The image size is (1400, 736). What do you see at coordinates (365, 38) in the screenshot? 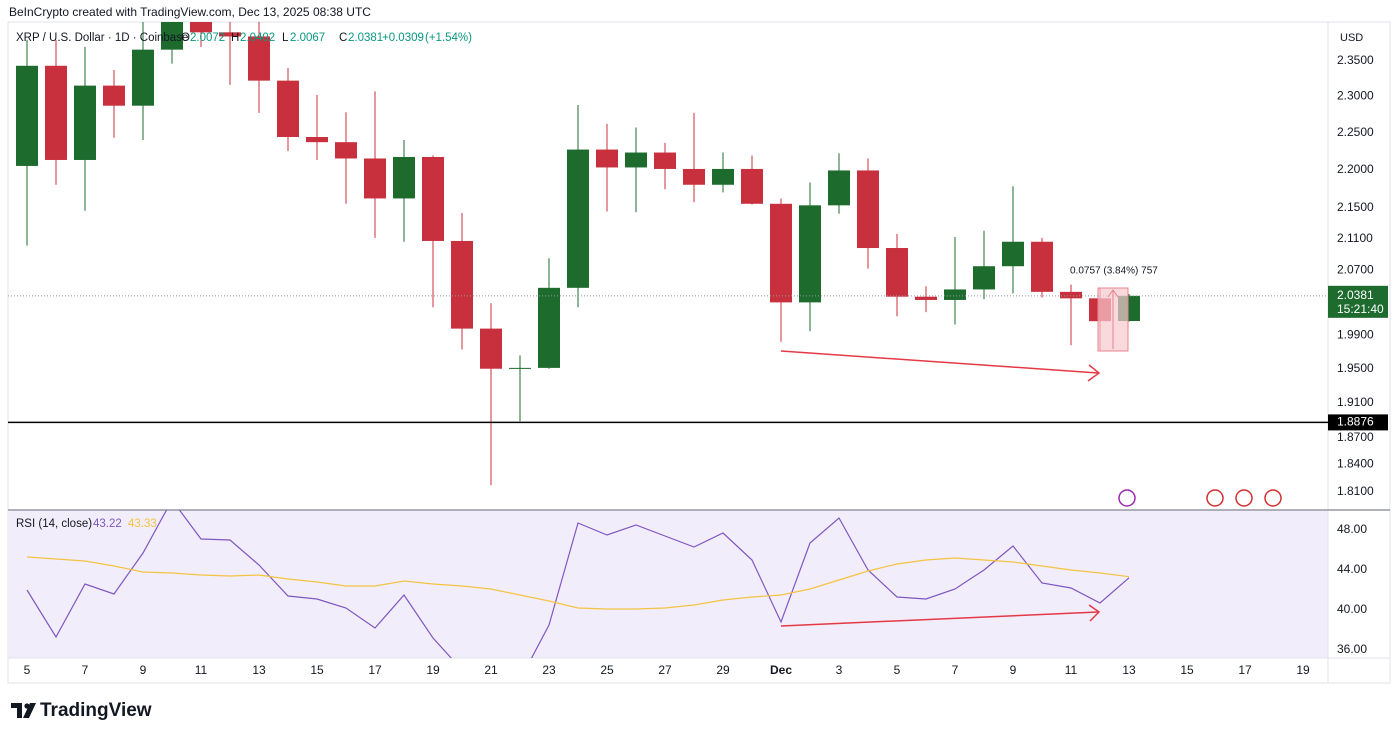
I see `ohlc-value: 2.0381` at bounding box center [365, 38].